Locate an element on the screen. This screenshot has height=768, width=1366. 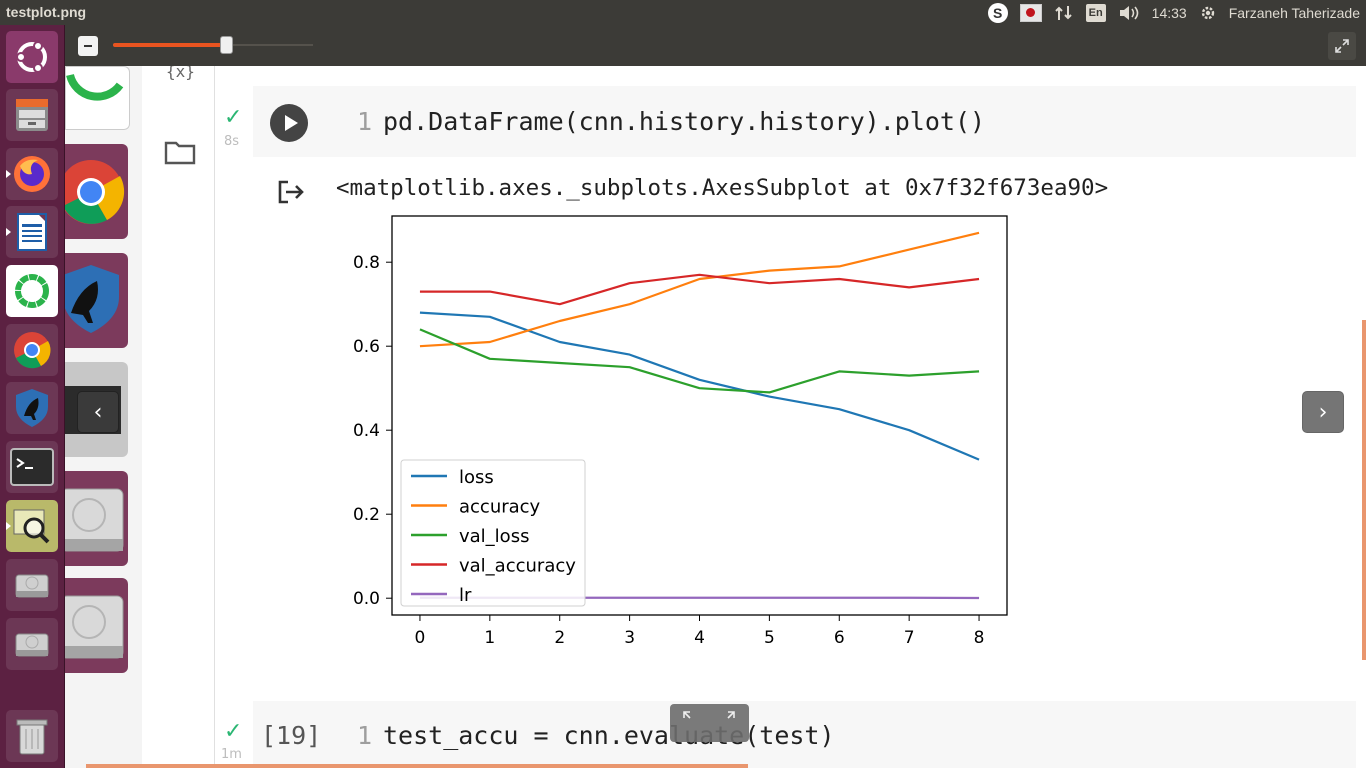
launcher-rstudio is located at coordinates (32, 291).